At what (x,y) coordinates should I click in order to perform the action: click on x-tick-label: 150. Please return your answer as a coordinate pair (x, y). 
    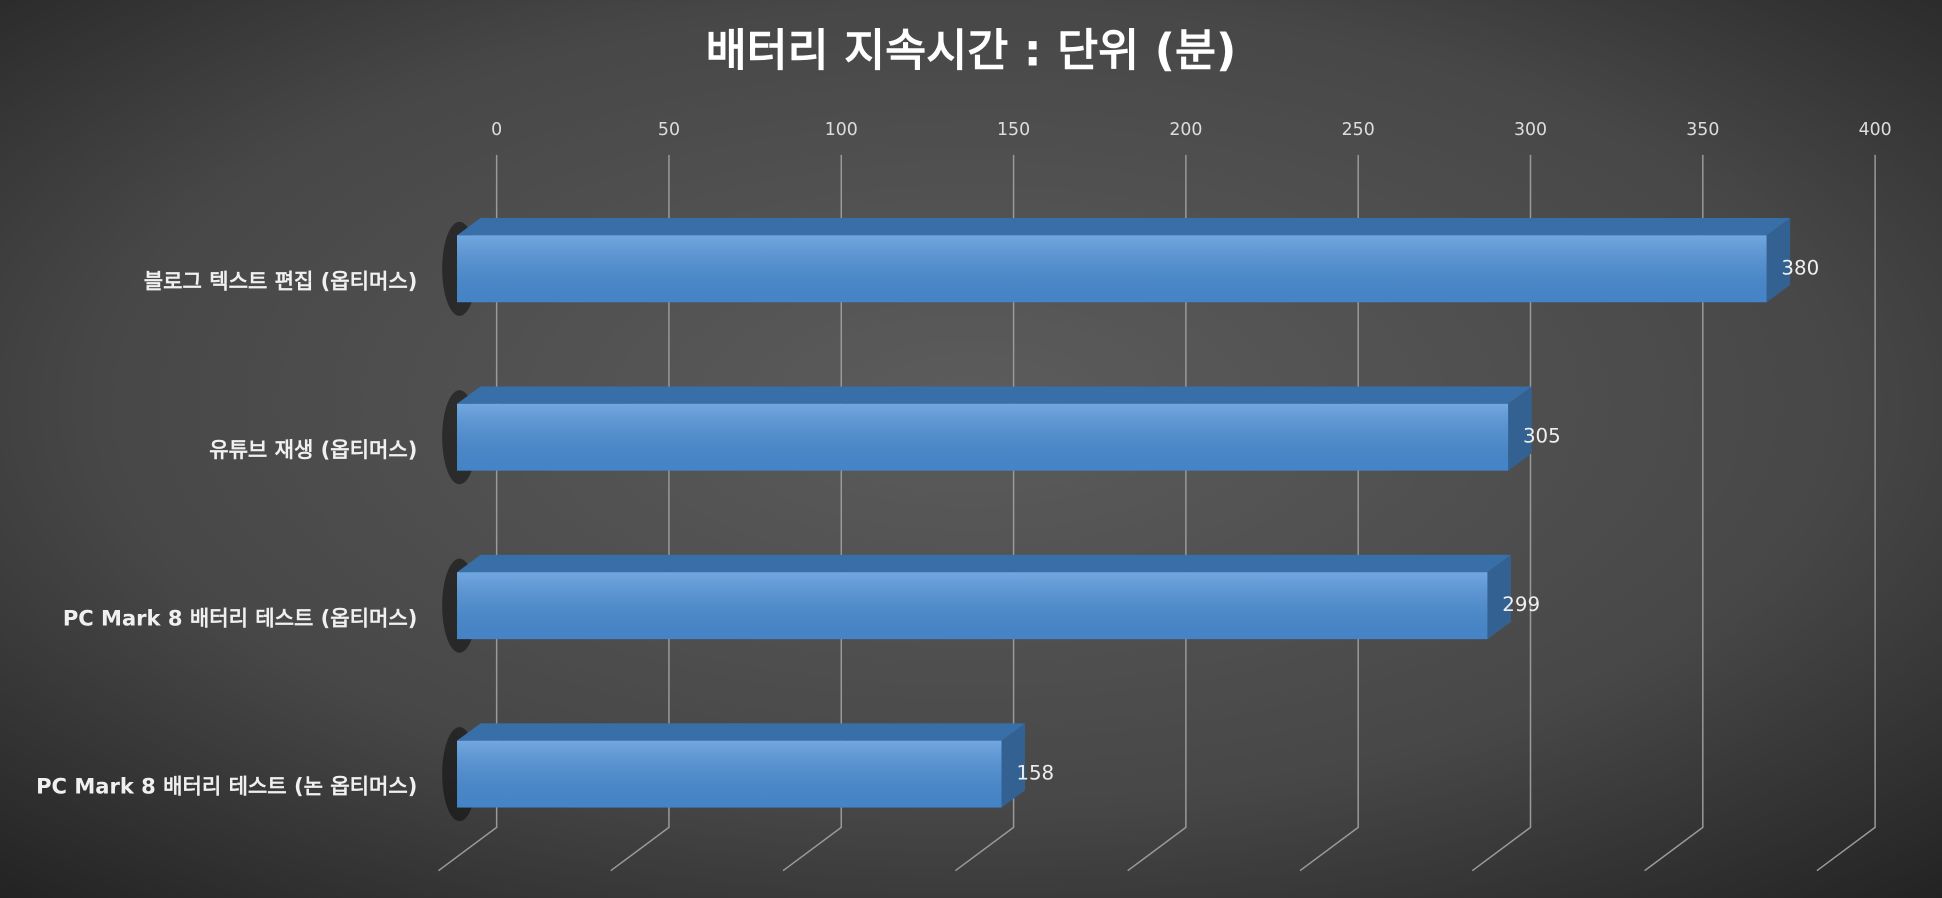
    Looking at the image, I should click on (1013, 130).